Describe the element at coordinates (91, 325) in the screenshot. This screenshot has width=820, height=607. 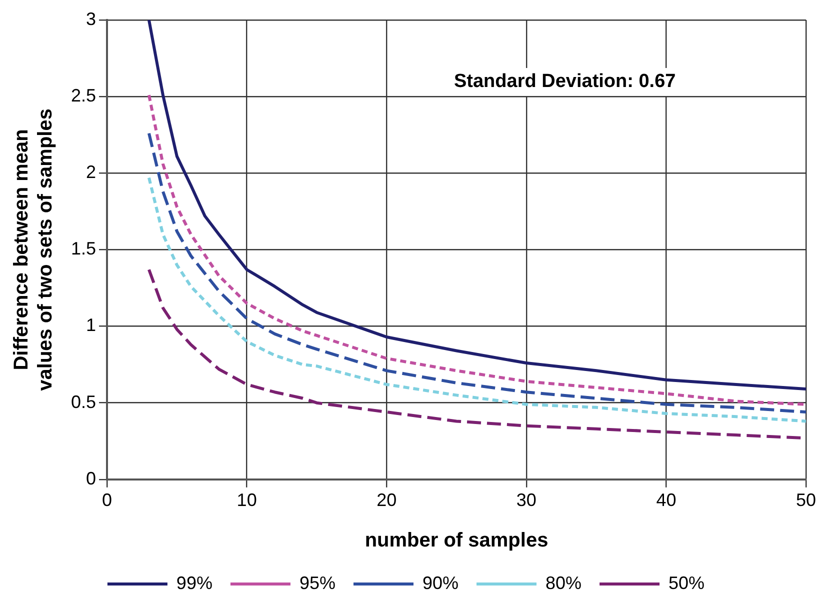
I see `y-tick-label: 1` at that location.